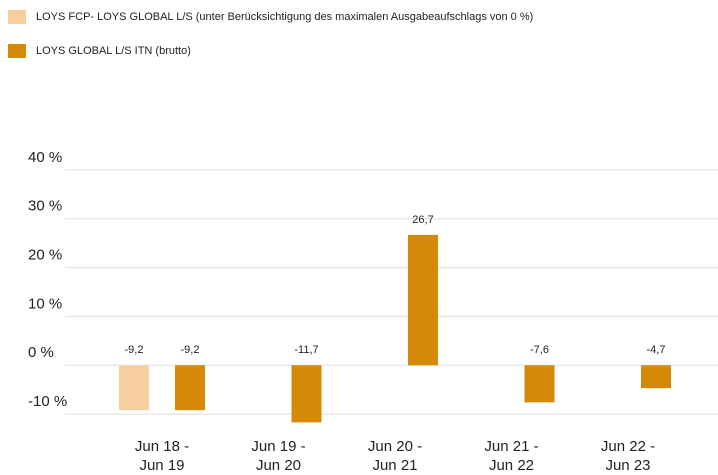  I want to click on x-tick-label: Jun 20 - Jun 21, so click(395, 456).